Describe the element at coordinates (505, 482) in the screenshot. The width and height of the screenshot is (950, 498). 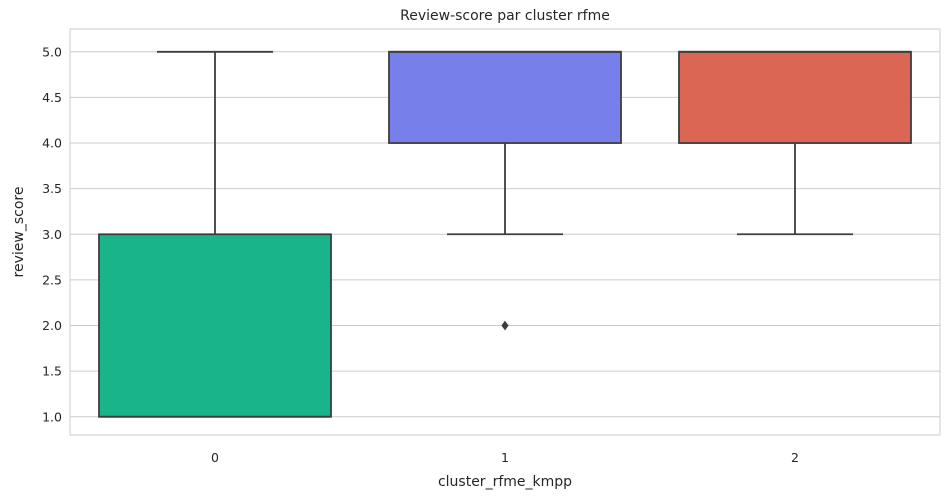
I see `x-axis-label: cluster_rfme_kmpp` at that location.